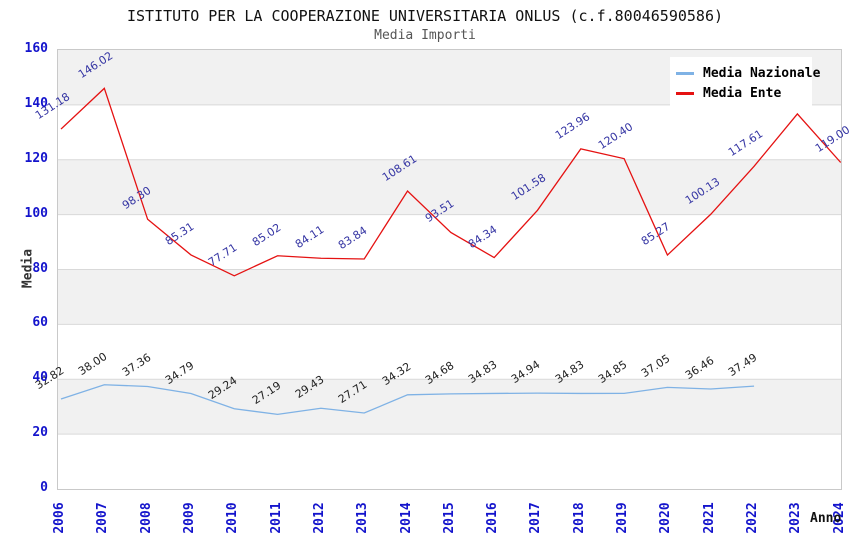  I want to click on x-tick-label: 2016, so click(493, 518).